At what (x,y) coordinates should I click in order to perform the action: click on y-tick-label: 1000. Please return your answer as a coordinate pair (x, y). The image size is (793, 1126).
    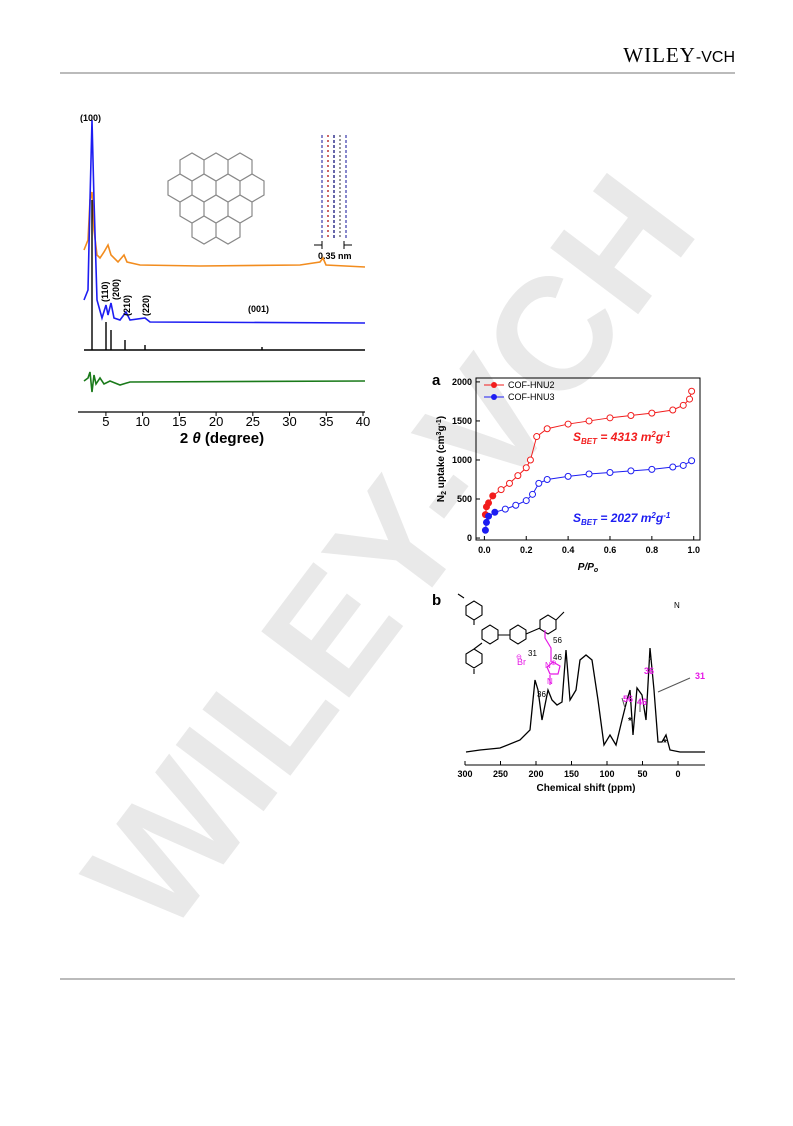
    Looking at the image, I should click on (462, 460).